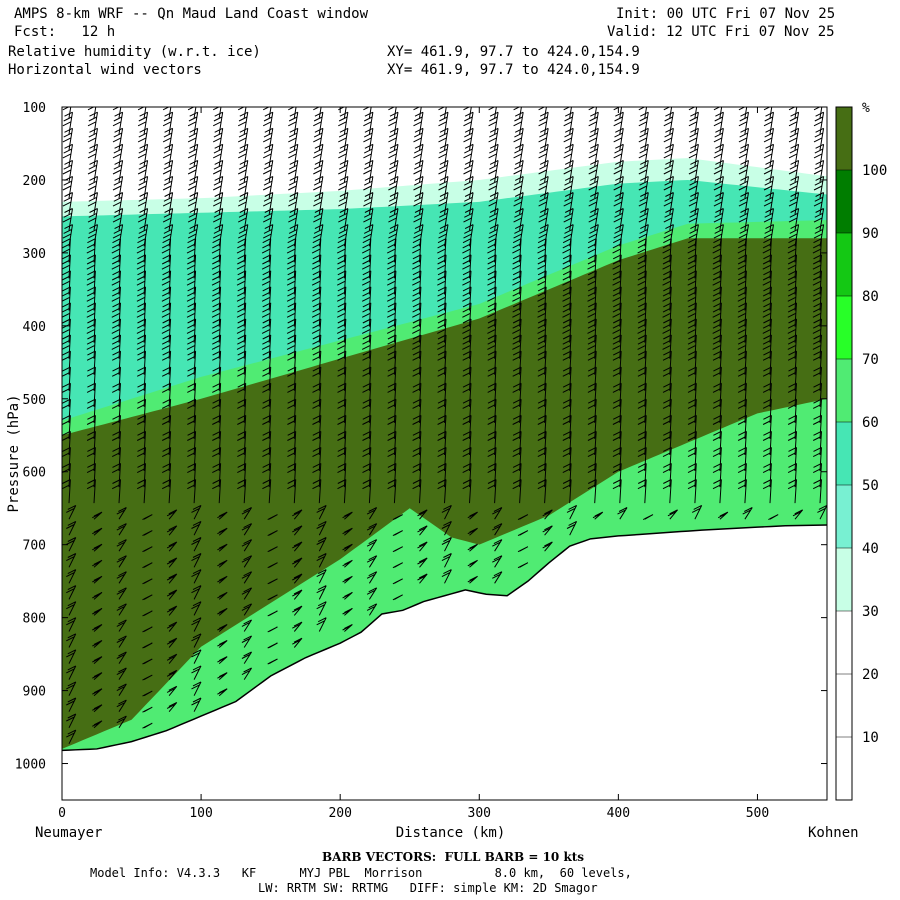  I want to click on y-tick-label: 100, so click(34, 108).